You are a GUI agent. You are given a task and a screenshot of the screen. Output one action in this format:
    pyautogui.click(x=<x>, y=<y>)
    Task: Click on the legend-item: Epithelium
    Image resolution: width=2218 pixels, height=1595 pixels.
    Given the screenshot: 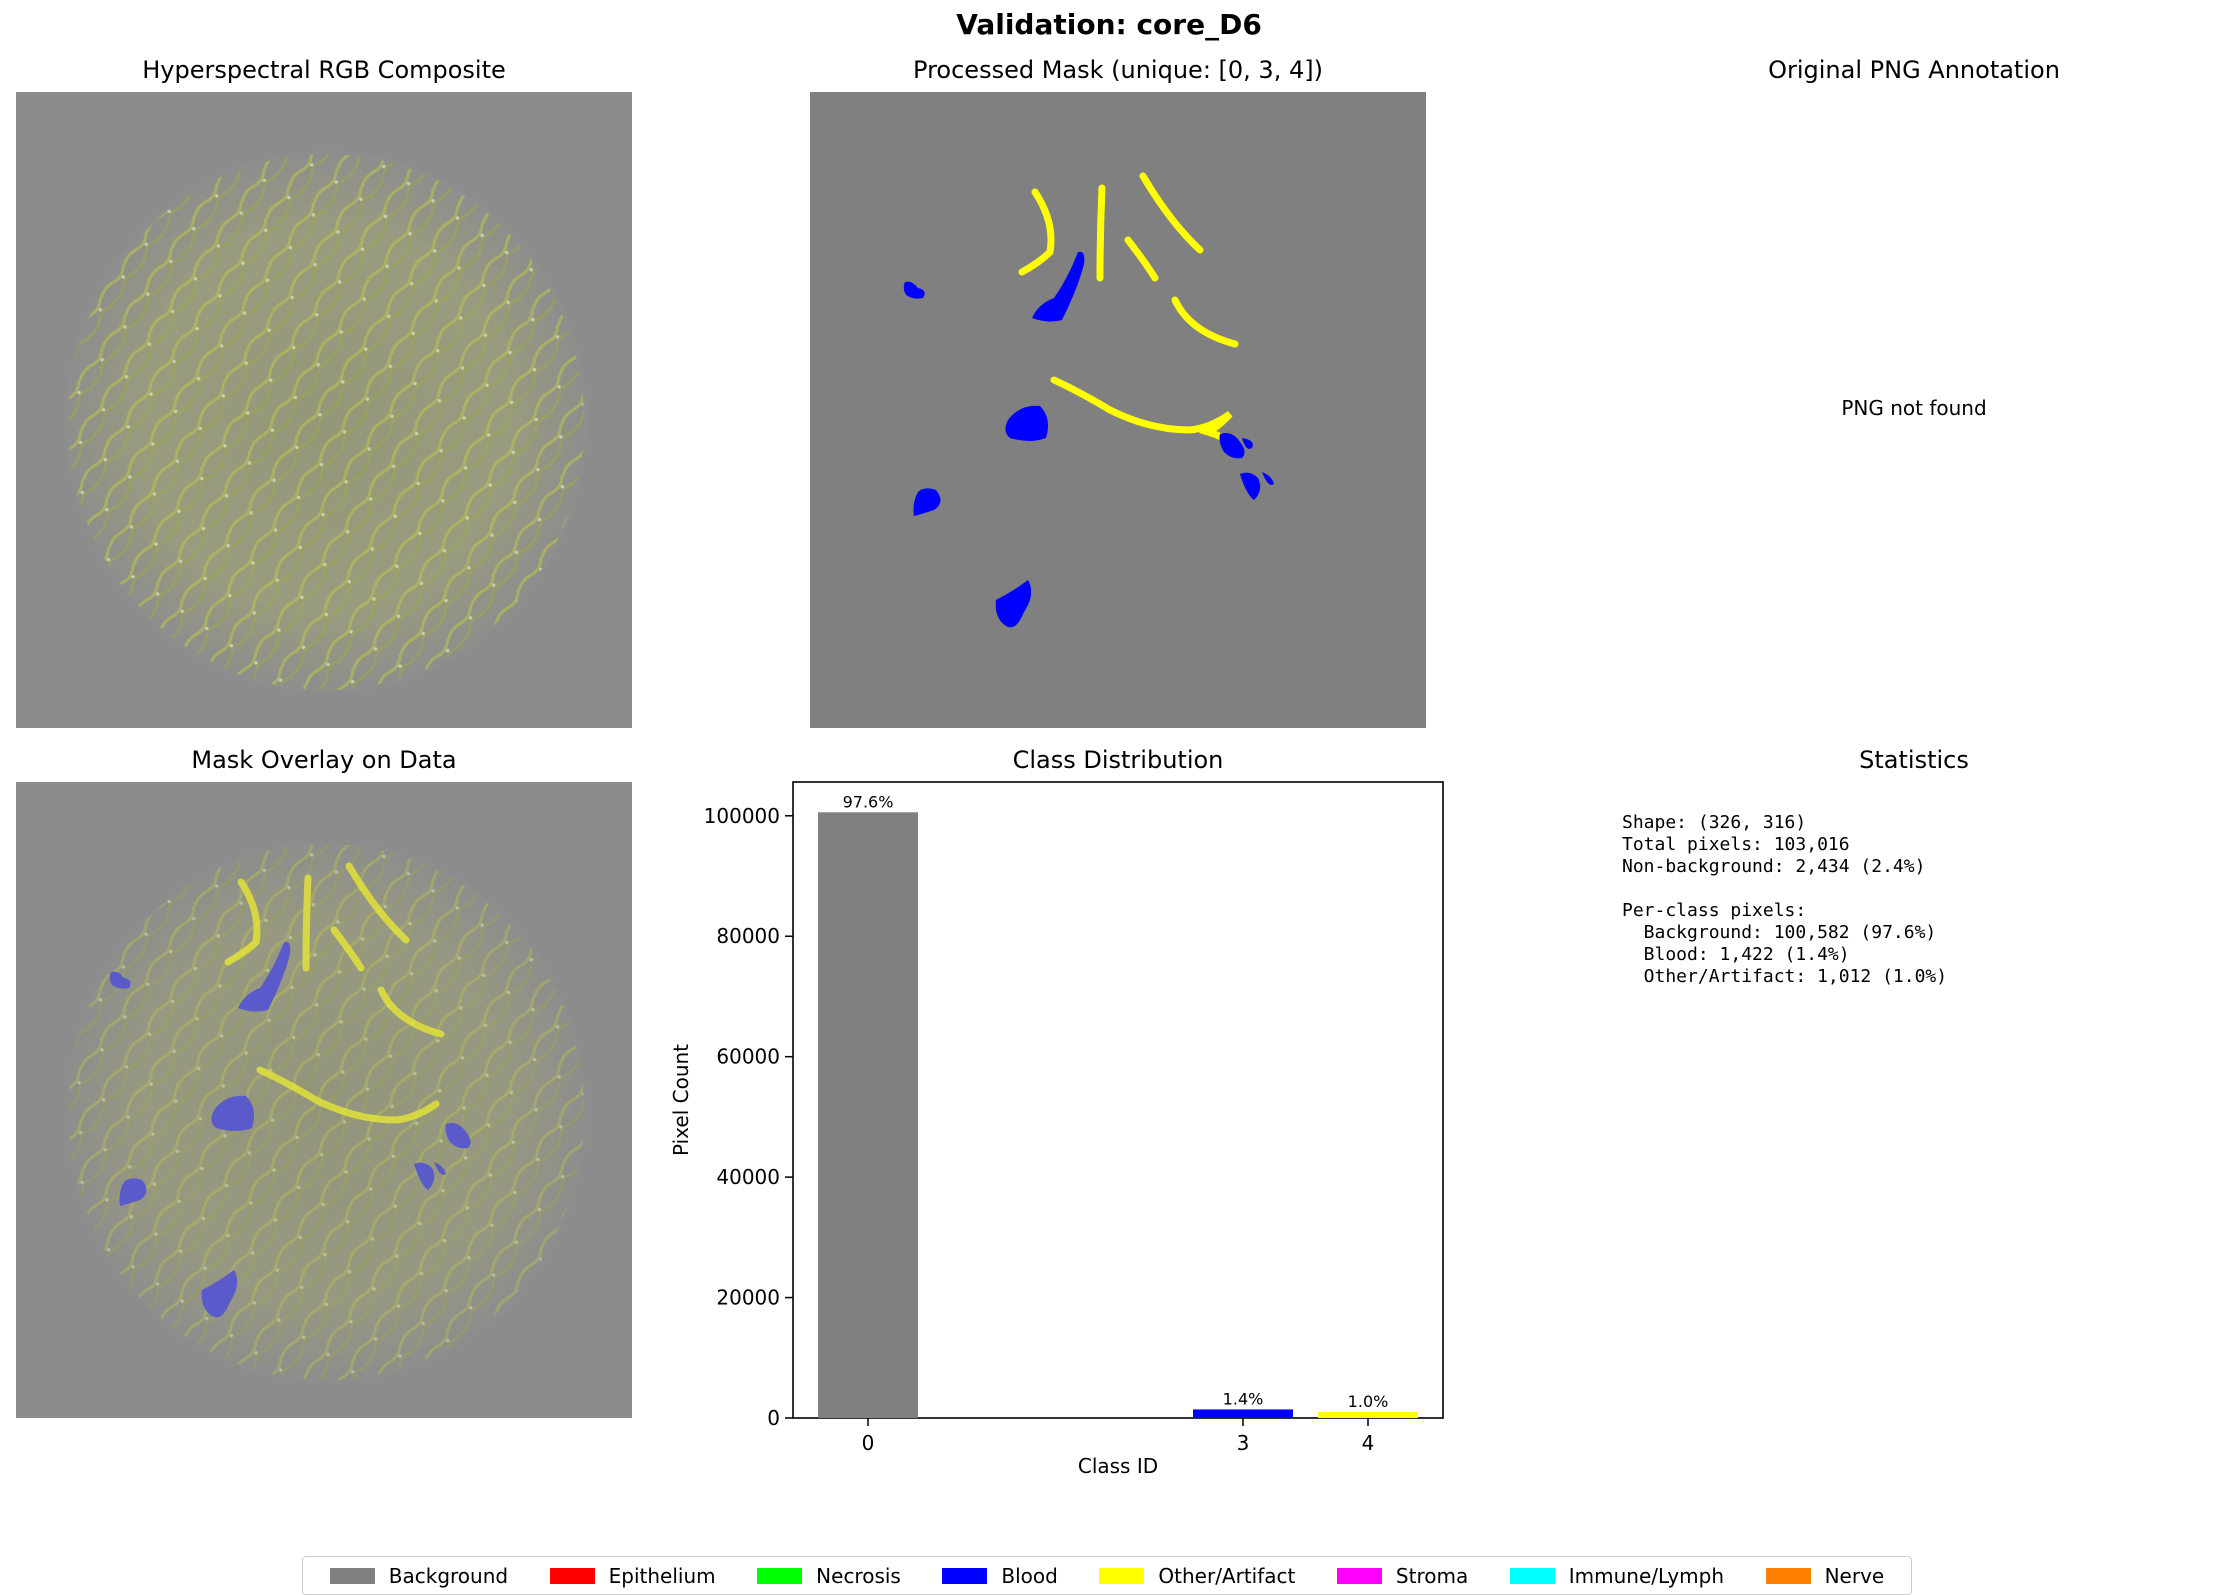 What is the action you would take?
    pyautogui.click(x=632, y=1575)
    